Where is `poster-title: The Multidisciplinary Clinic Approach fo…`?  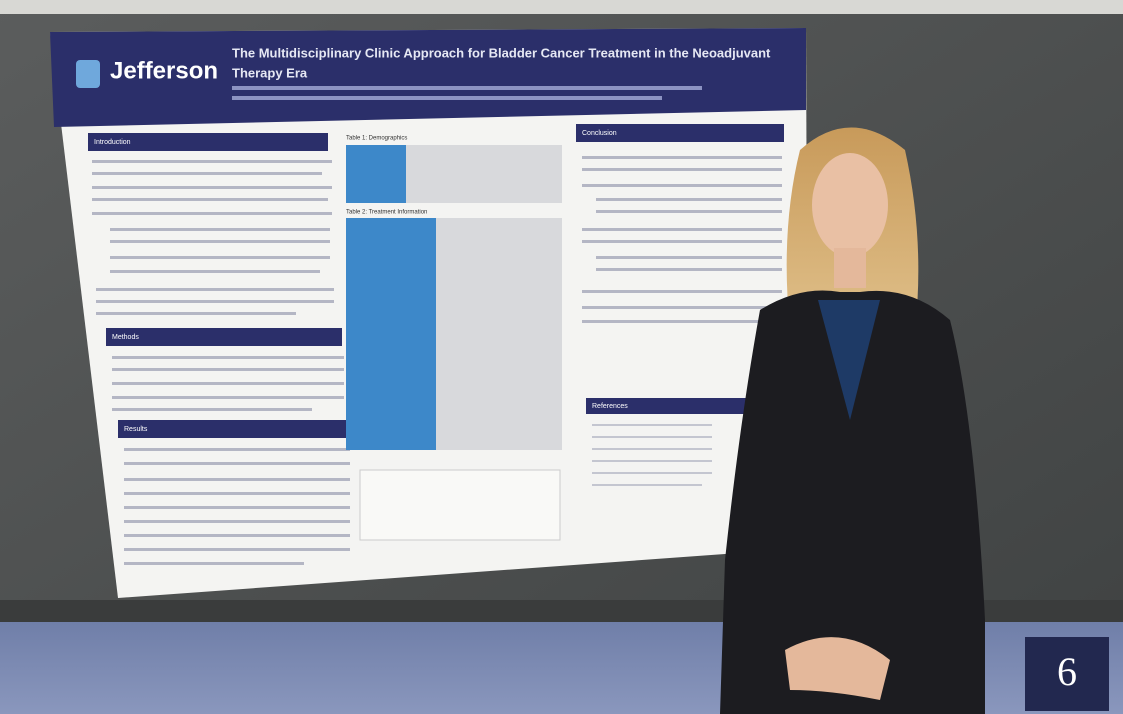 poster-title: The Multidisciplinary Clinic Approach fo… is located at coordinates (501, 52).